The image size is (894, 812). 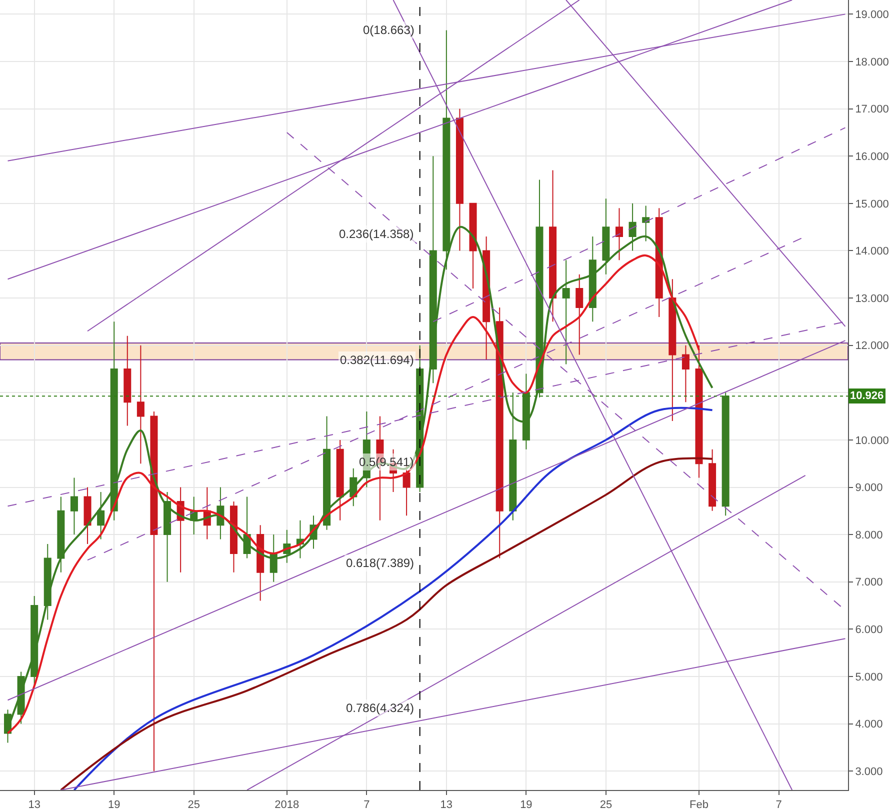 I want to click on annotation: 0.618(7.389), so click(x=380, y=563).